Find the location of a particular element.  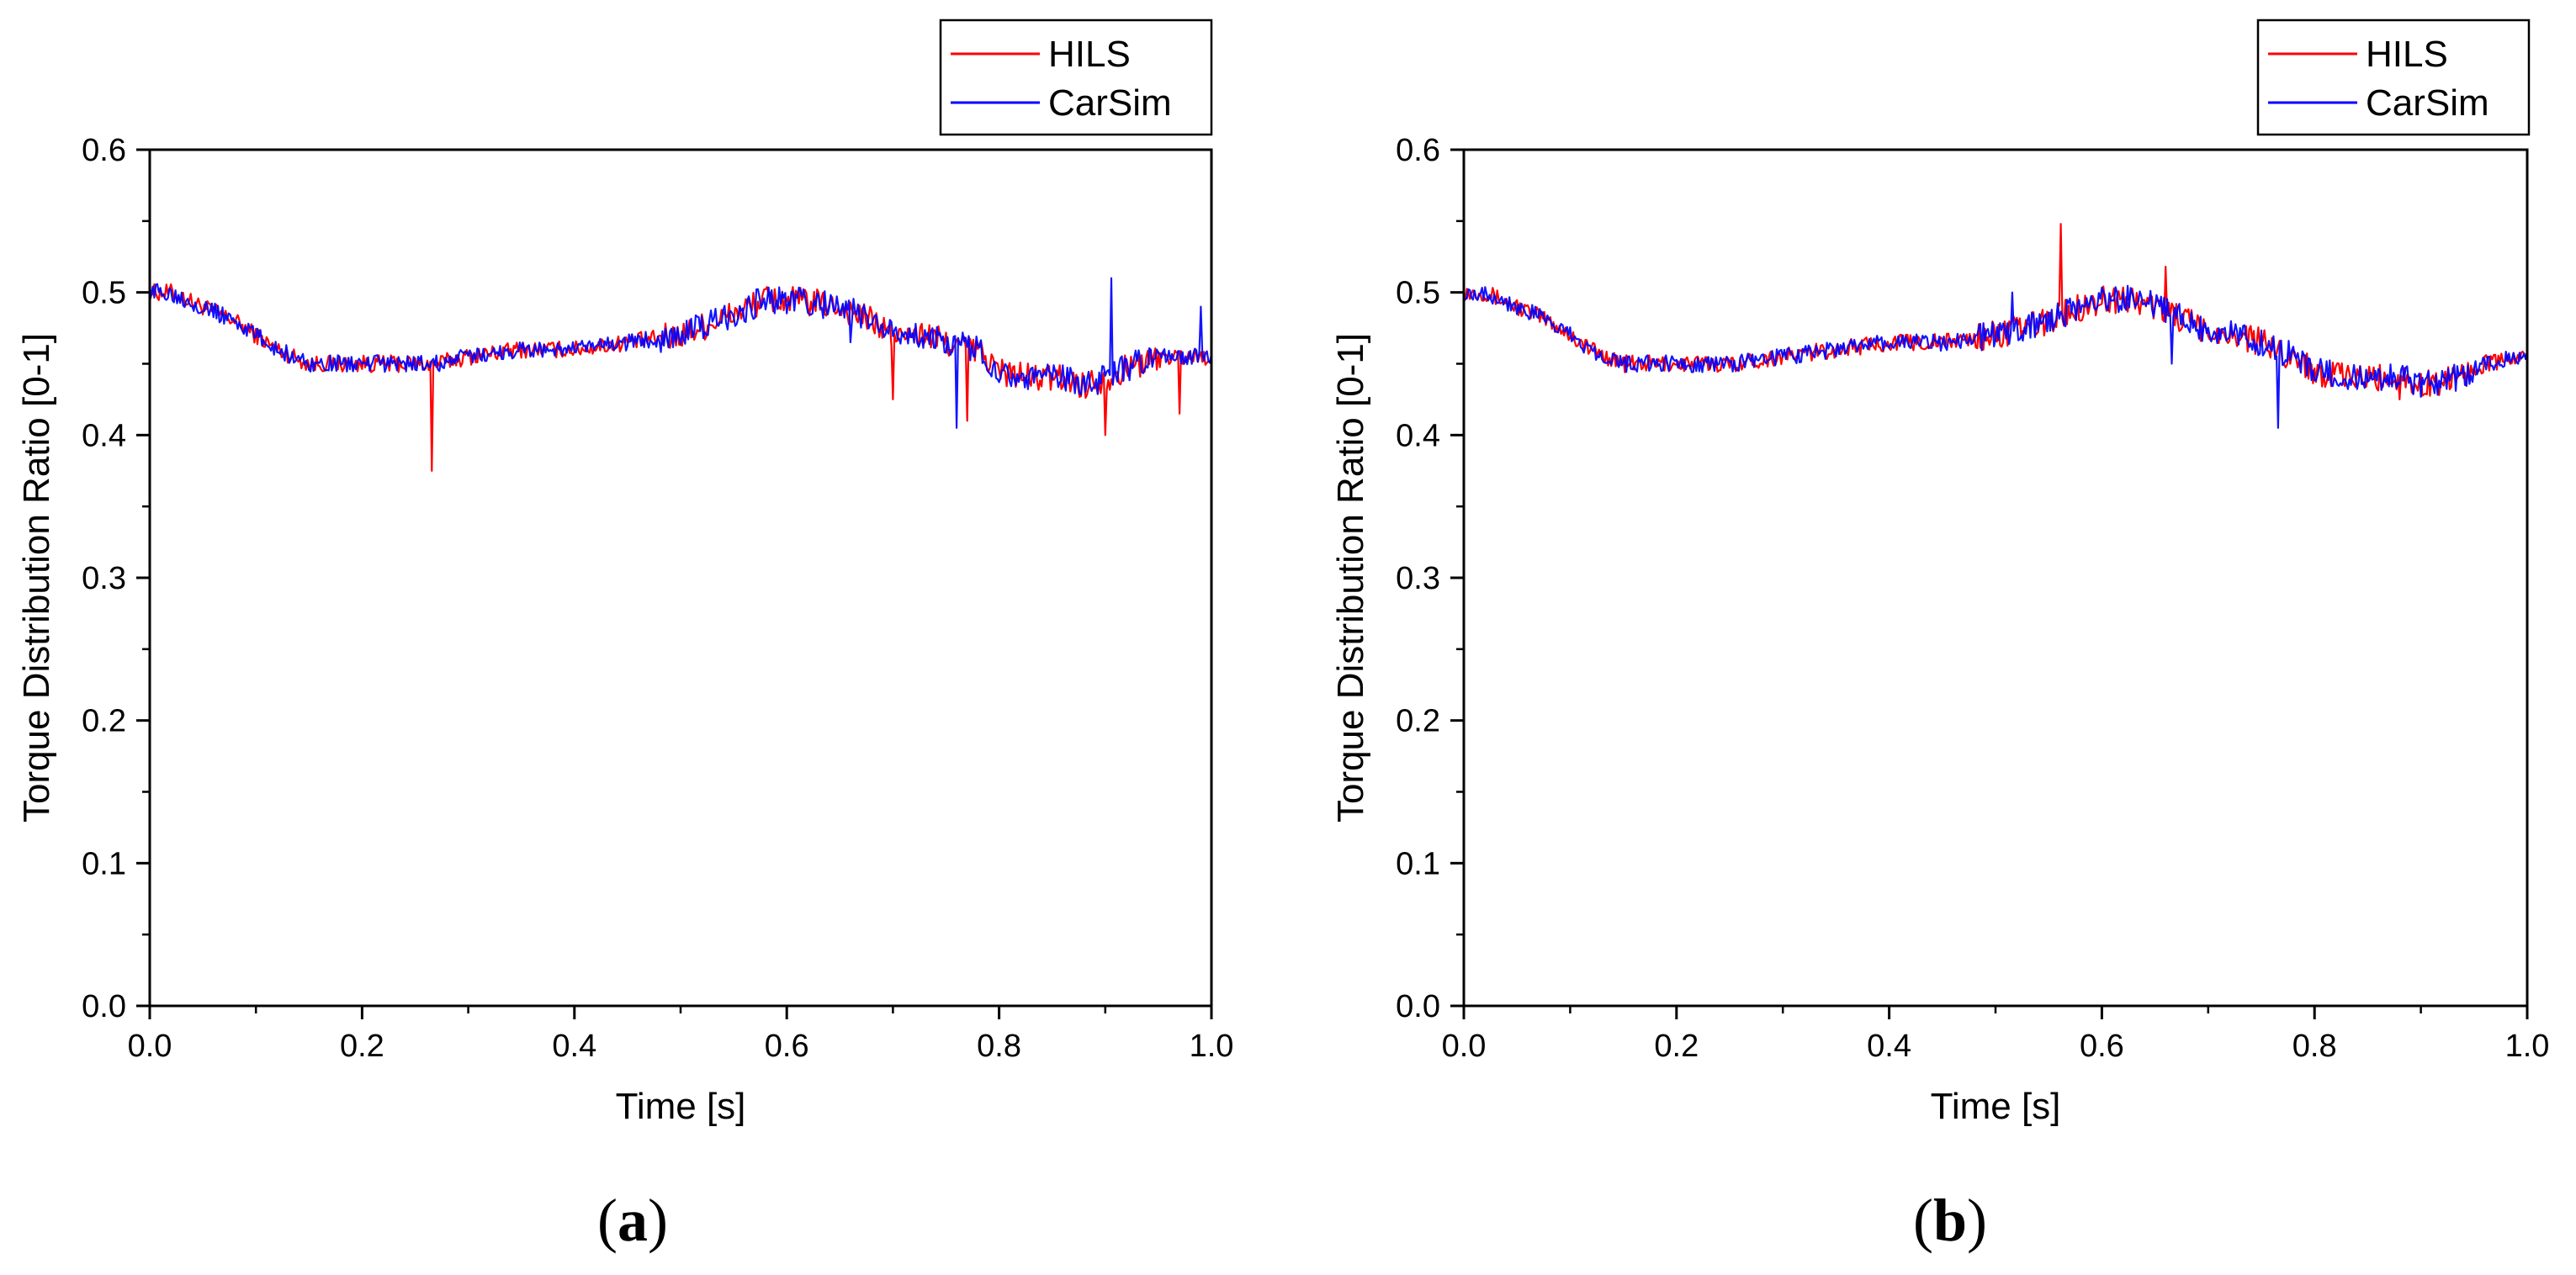

panel-b-caption: (b) is located at coordinates (1950, 1220).